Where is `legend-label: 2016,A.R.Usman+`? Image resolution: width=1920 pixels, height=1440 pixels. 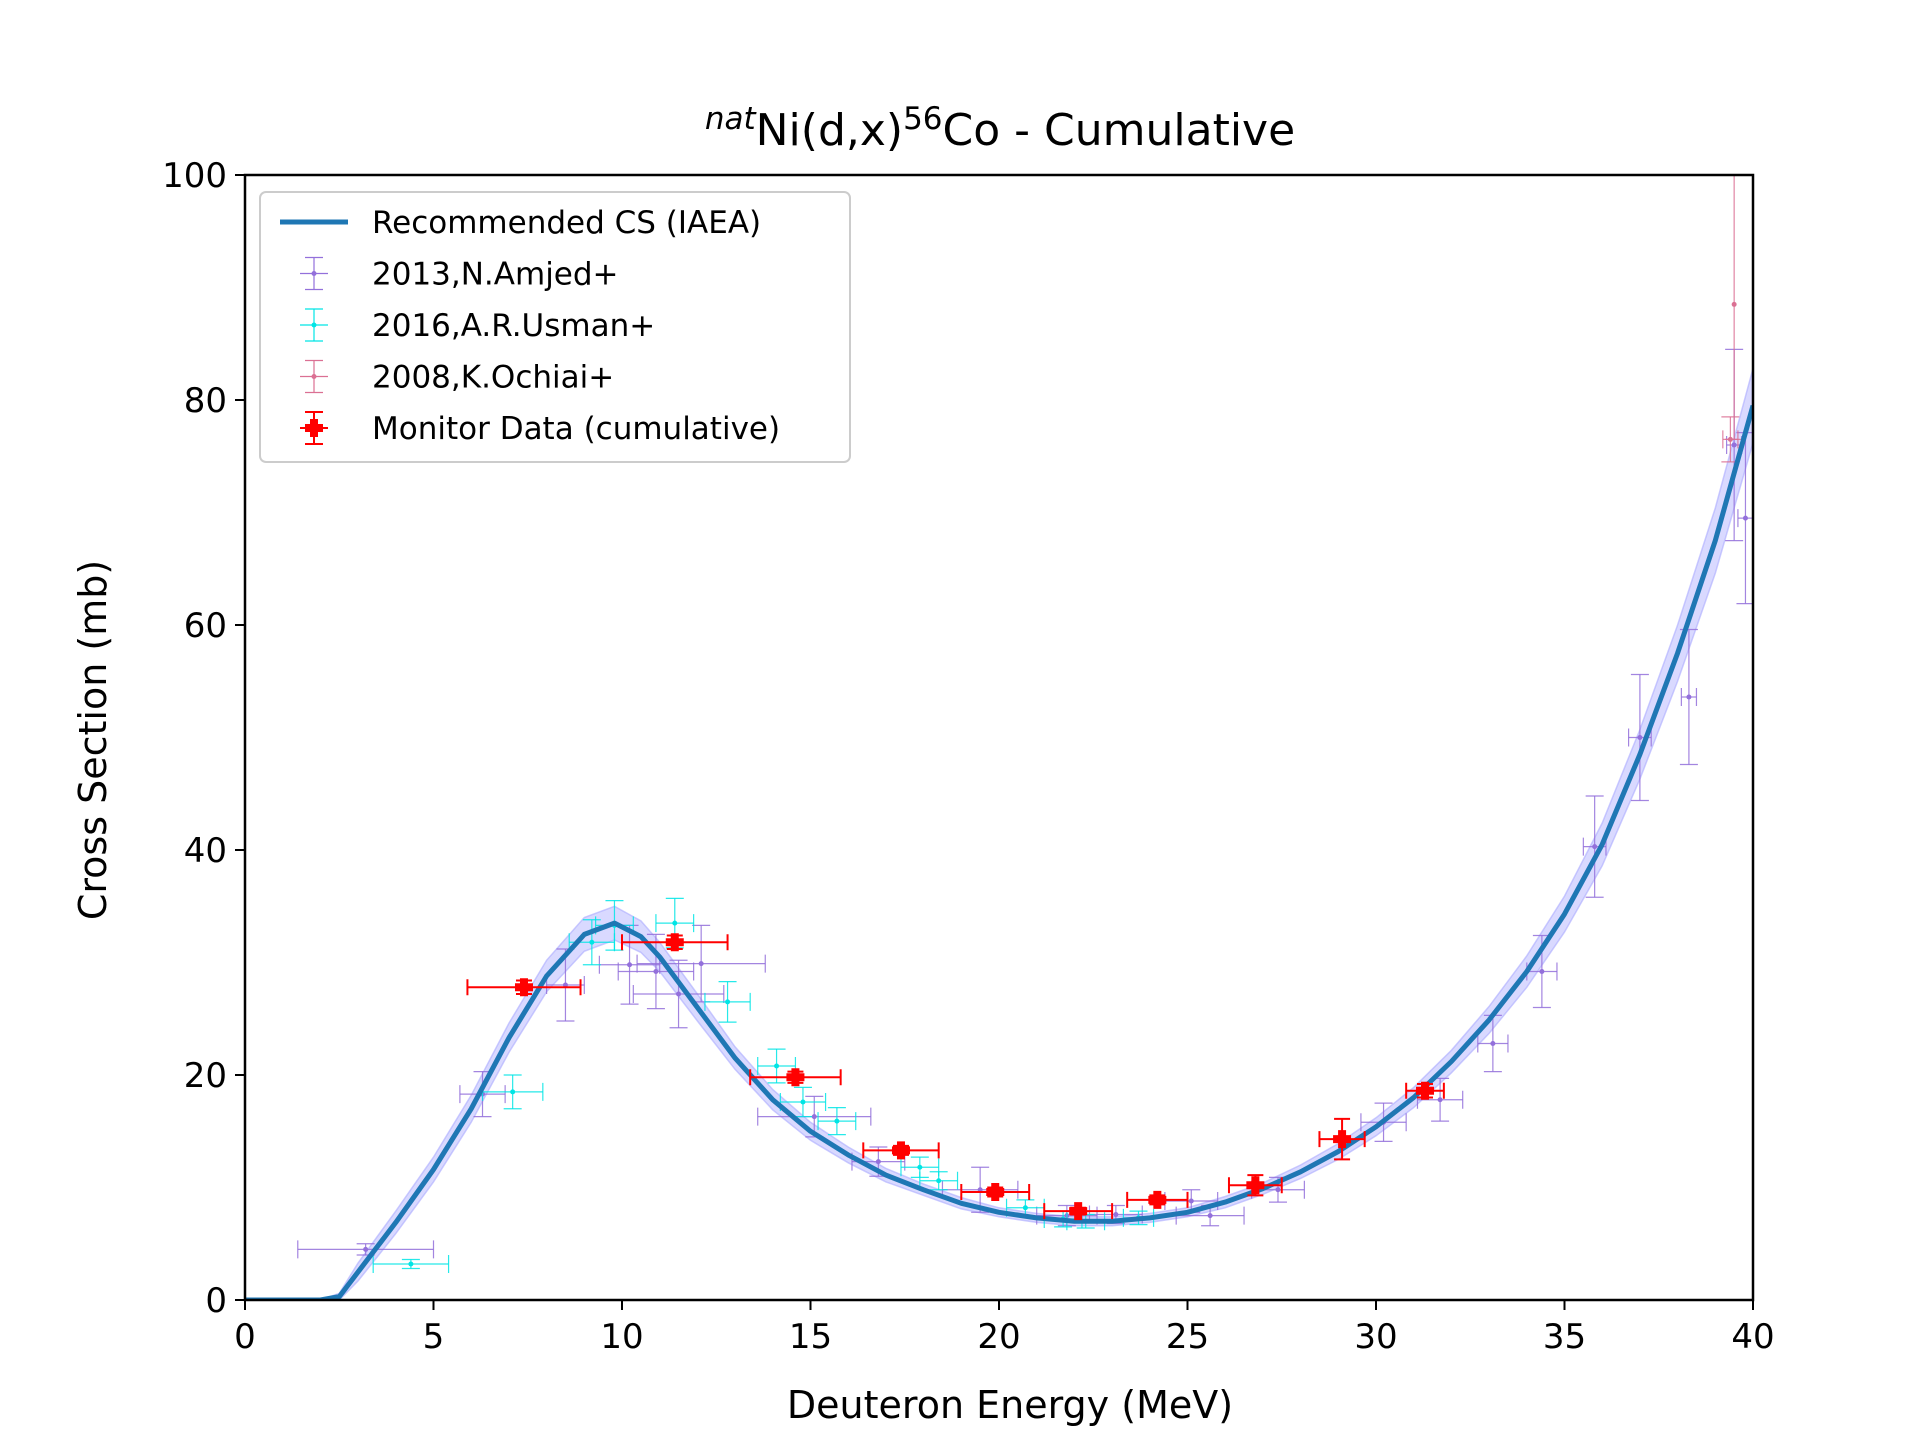 legend-label: 2016,A.R.Usman+ is located at coordinates (513, 326).